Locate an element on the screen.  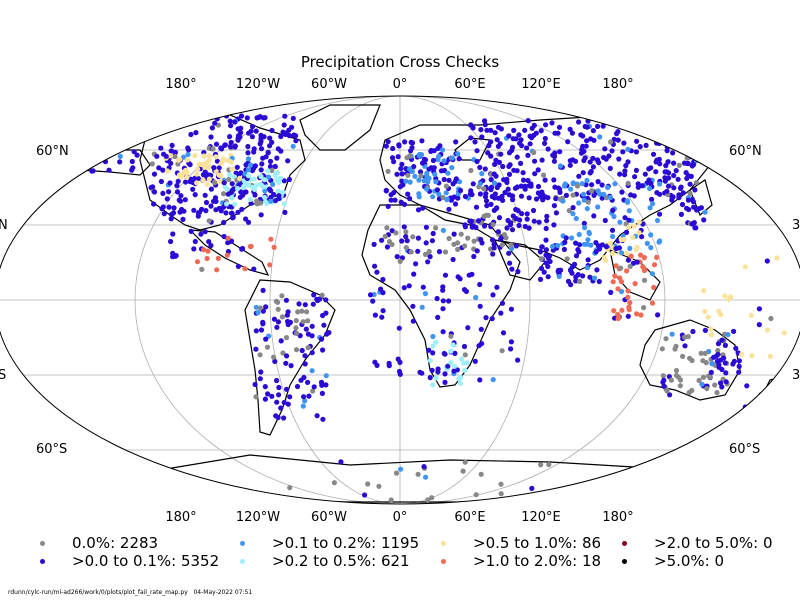
longitude-label: 0° is located at coordinates (400, 84).